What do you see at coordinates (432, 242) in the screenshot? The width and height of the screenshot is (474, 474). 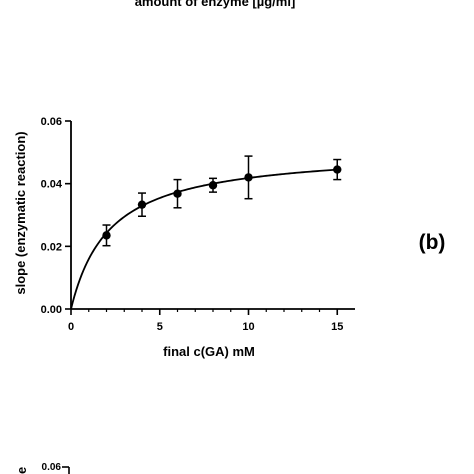 I see `panel-label: (b)` at bounding box center [432, 242].